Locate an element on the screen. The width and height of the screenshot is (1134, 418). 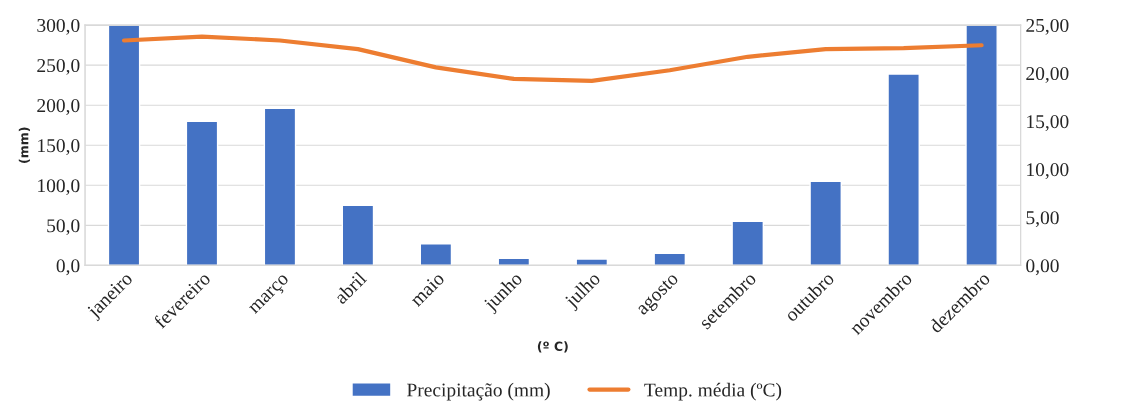
y2-tick-label: 5,00 is located at coordinates (1042, 219).